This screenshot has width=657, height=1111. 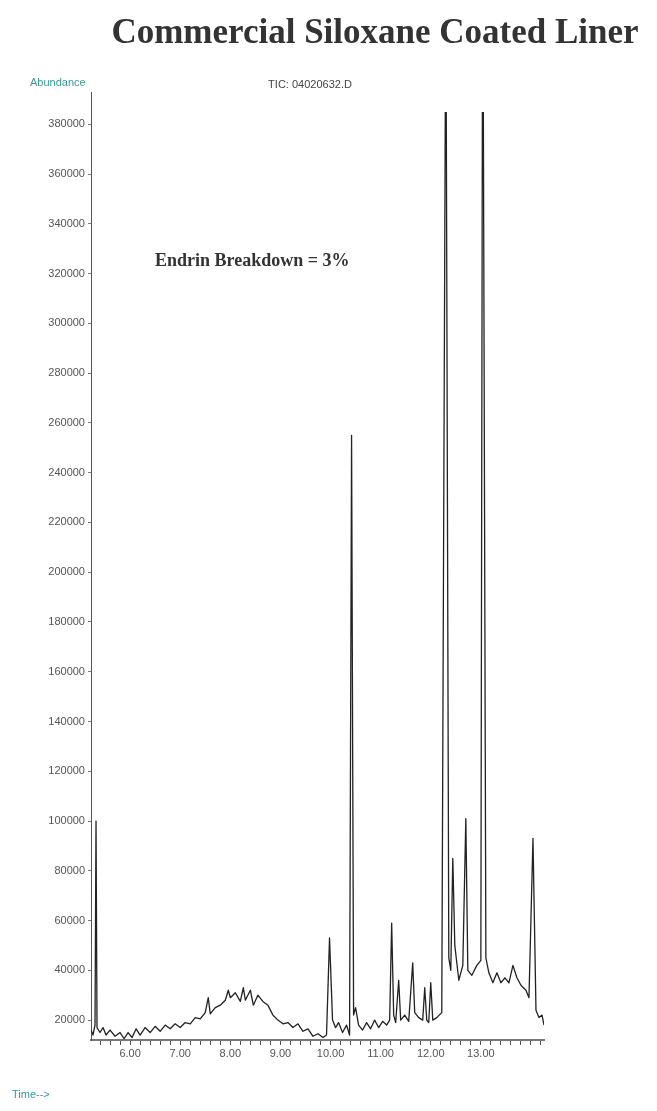 What do you see at coordinates (66, 421) in the screenshot?
I see `y-tick-label: 260000` at bounding box center [66, 421].